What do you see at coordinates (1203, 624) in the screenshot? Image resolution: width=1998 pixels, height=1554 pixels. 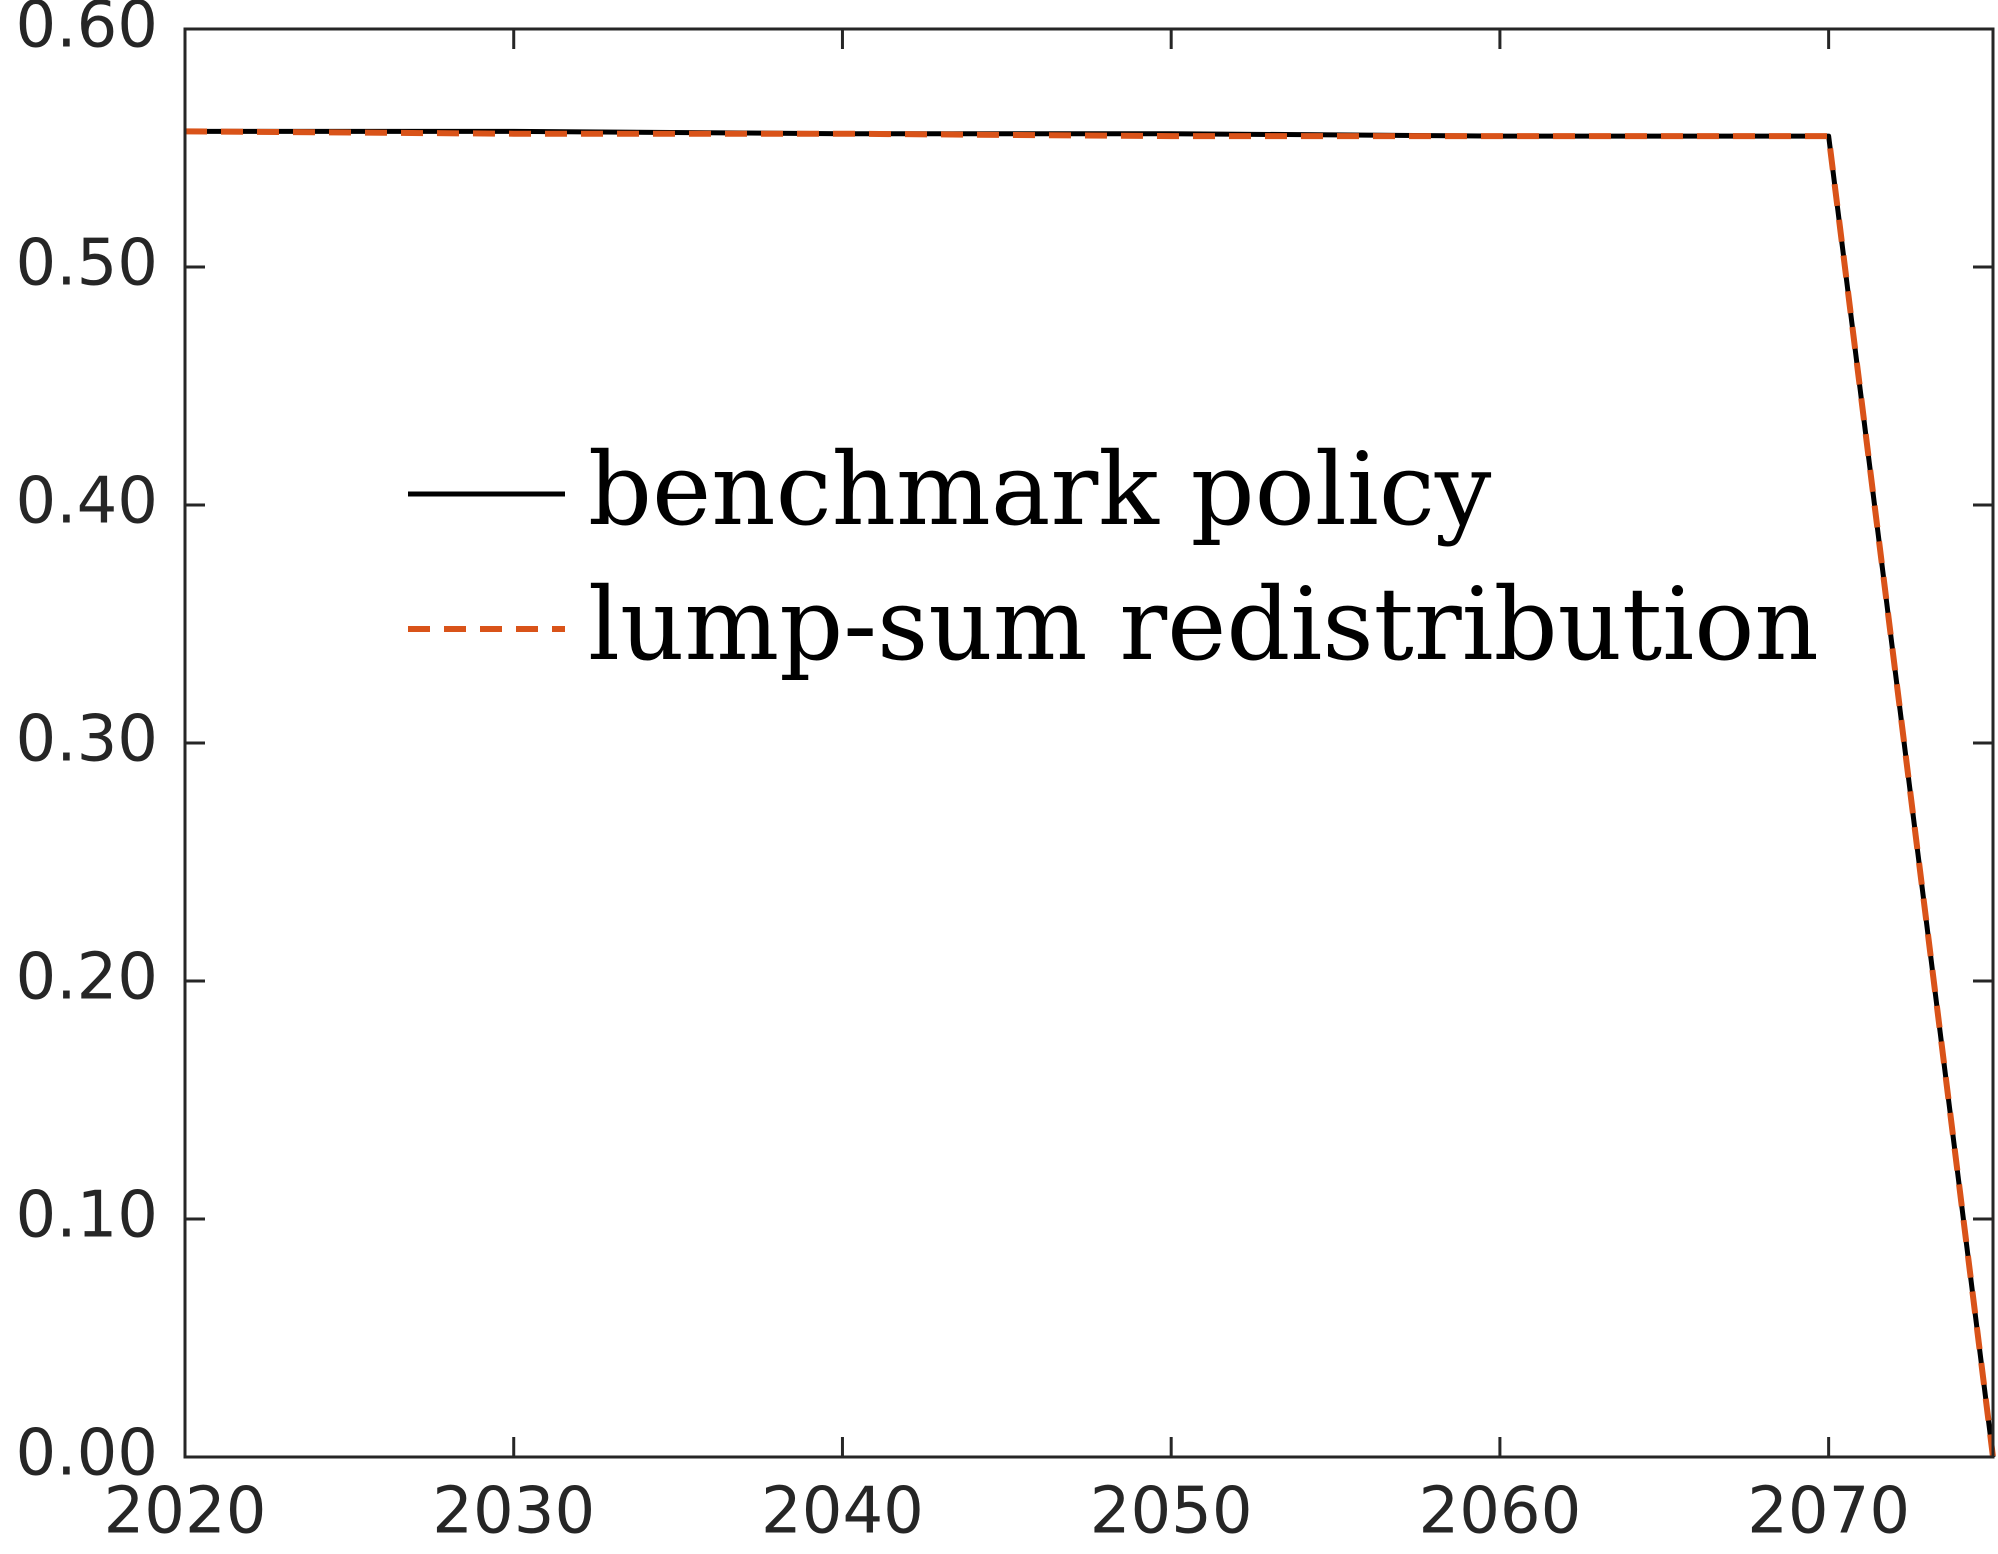 I see `legend-label-lump-sum-redistribution: lump-sum redistribution` at bounding box center [1203, 624].